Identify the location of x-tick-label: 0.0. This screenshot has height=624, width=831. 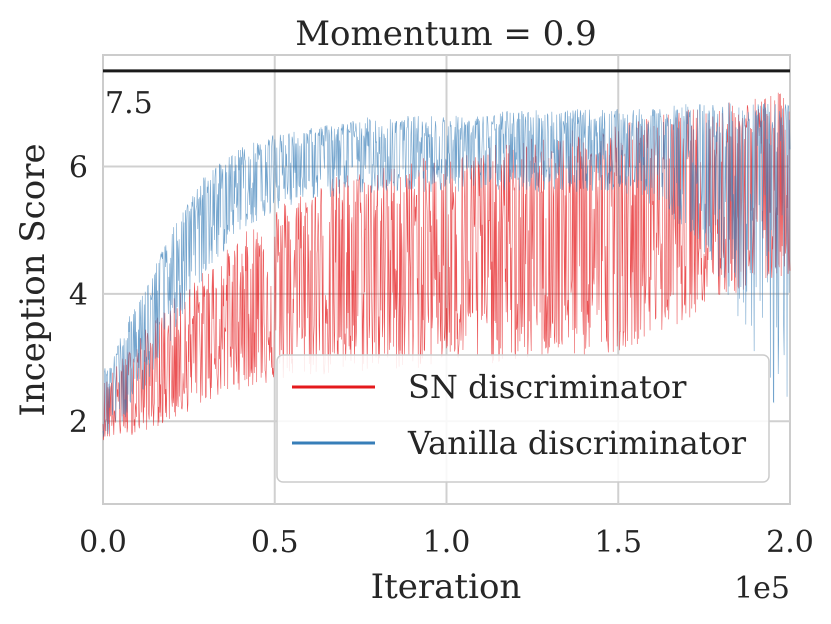
(103, 542).